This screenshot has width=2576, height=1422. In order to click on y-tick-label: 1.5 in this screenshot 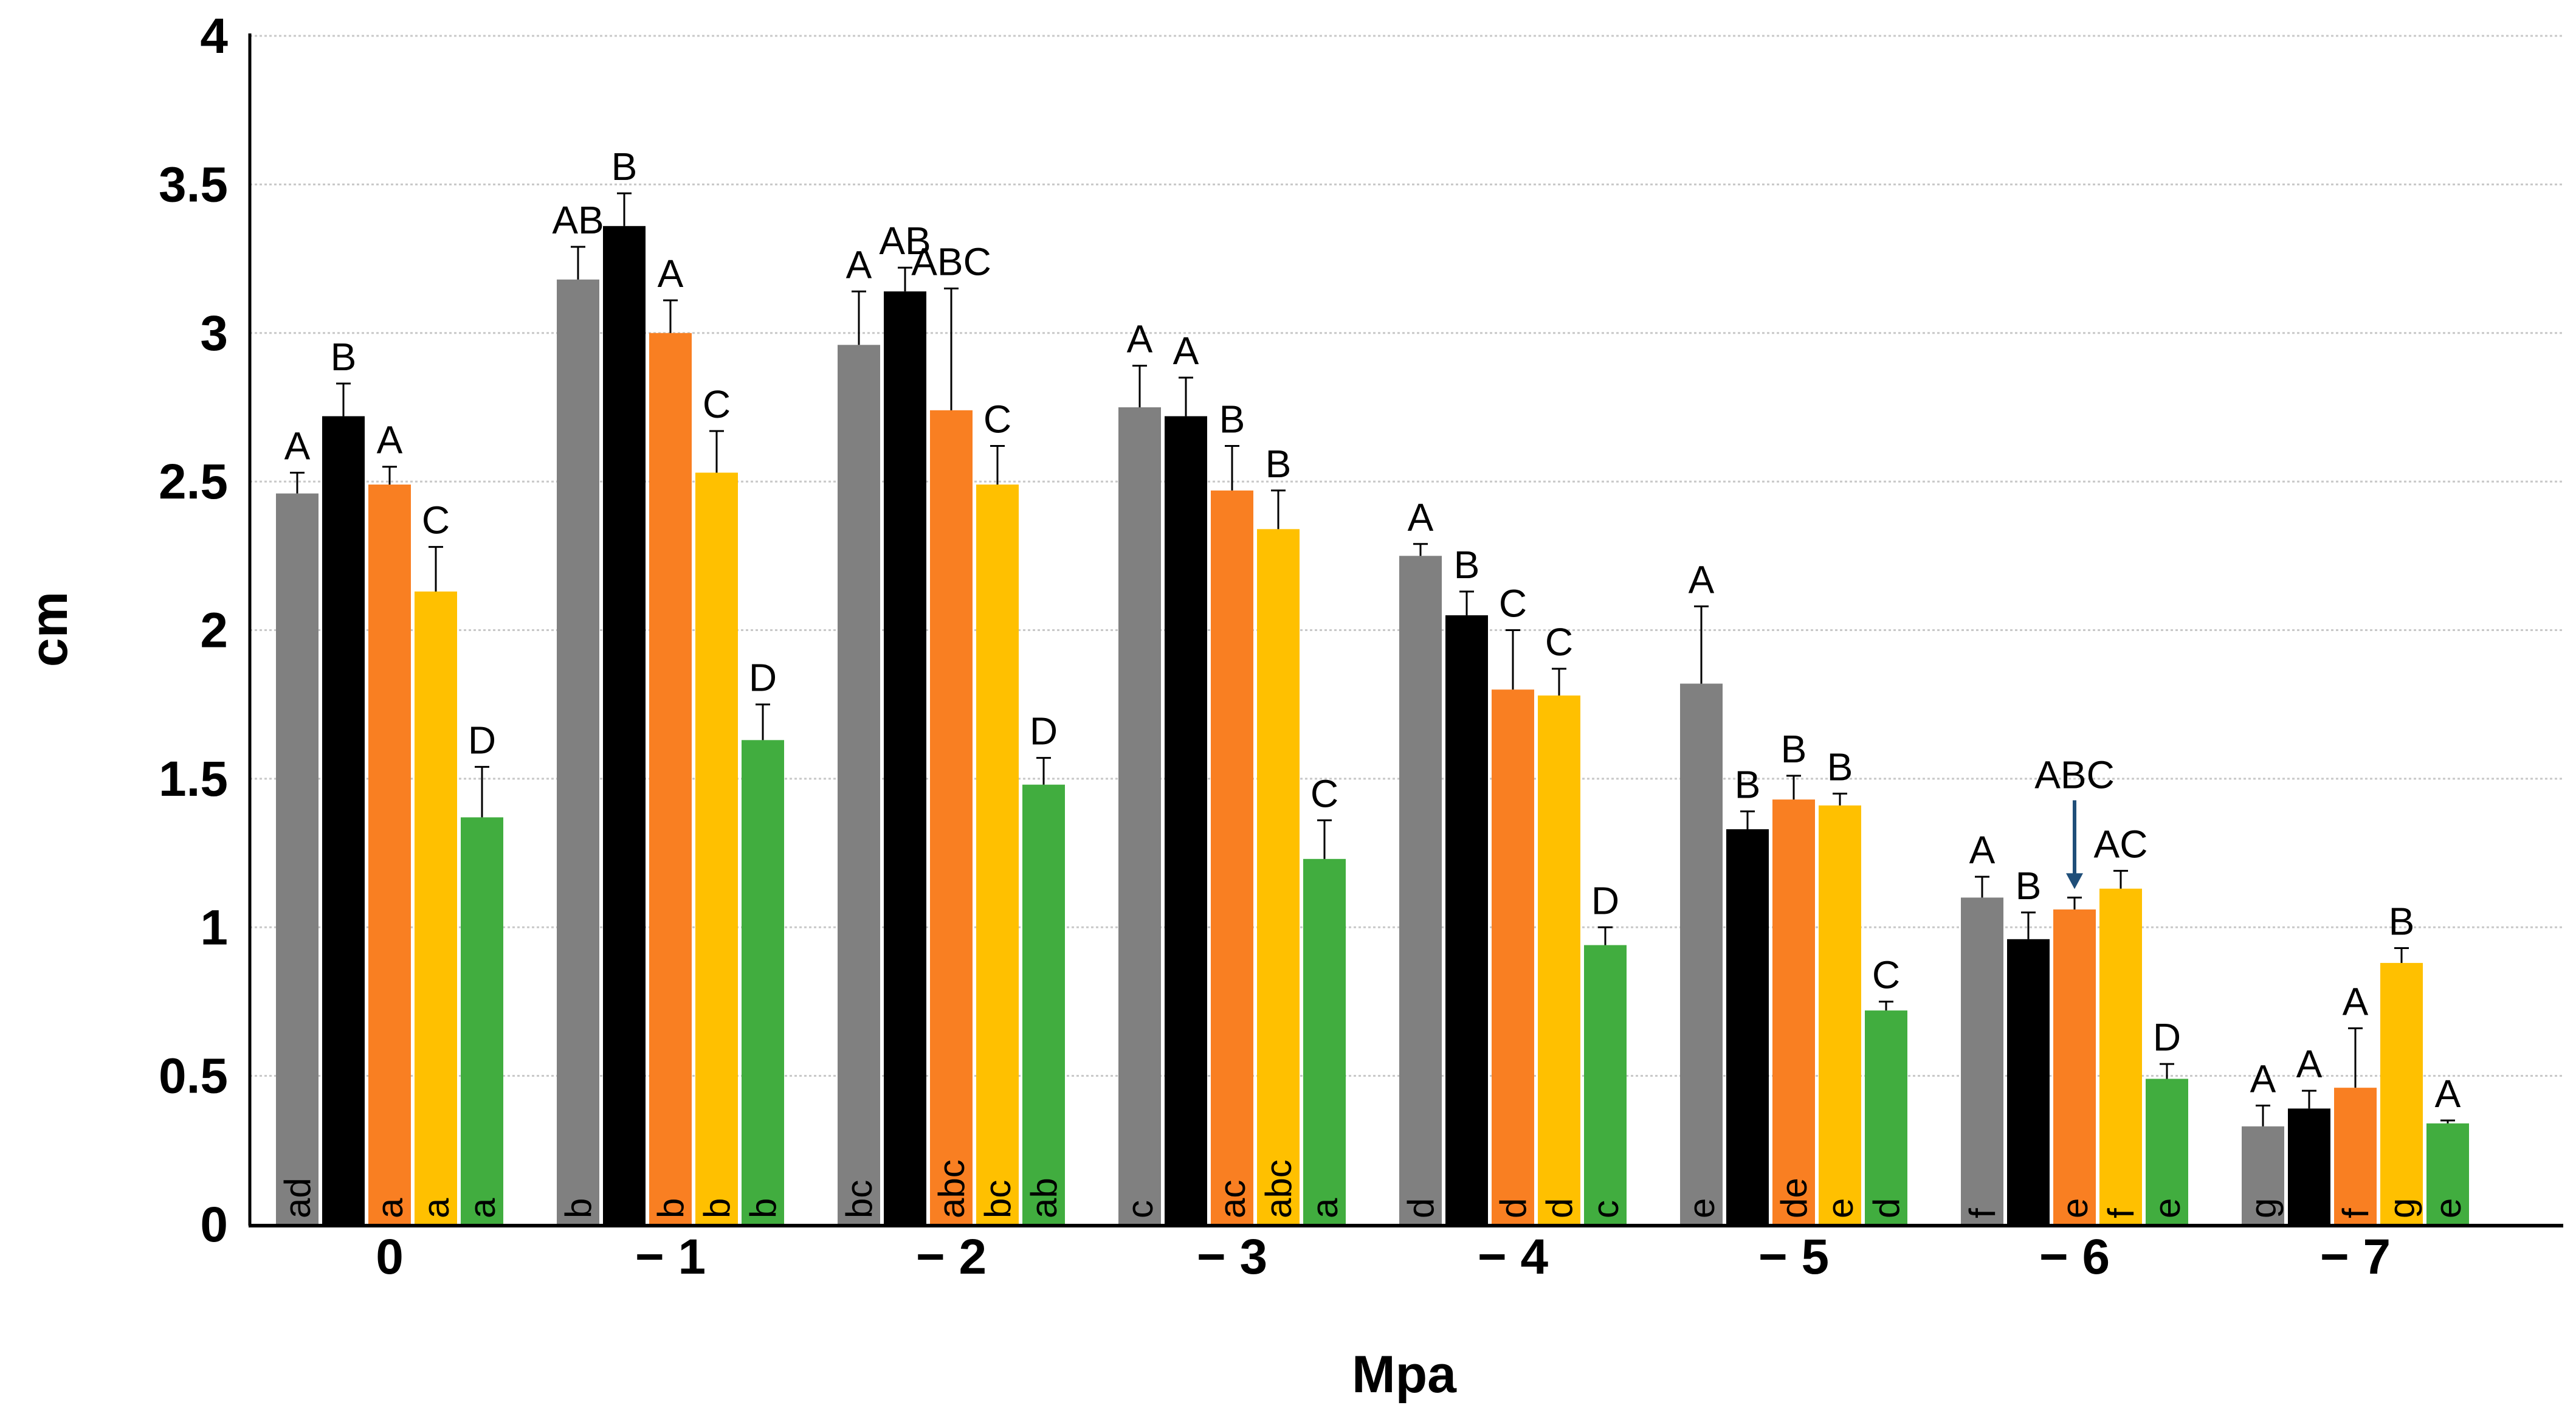, I will do `click(193, 779)`.